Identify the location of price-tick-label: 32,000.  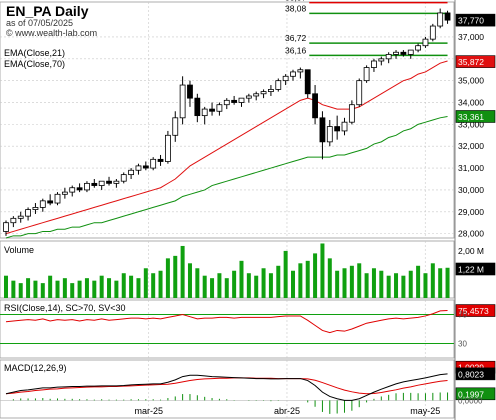
(471, 146).